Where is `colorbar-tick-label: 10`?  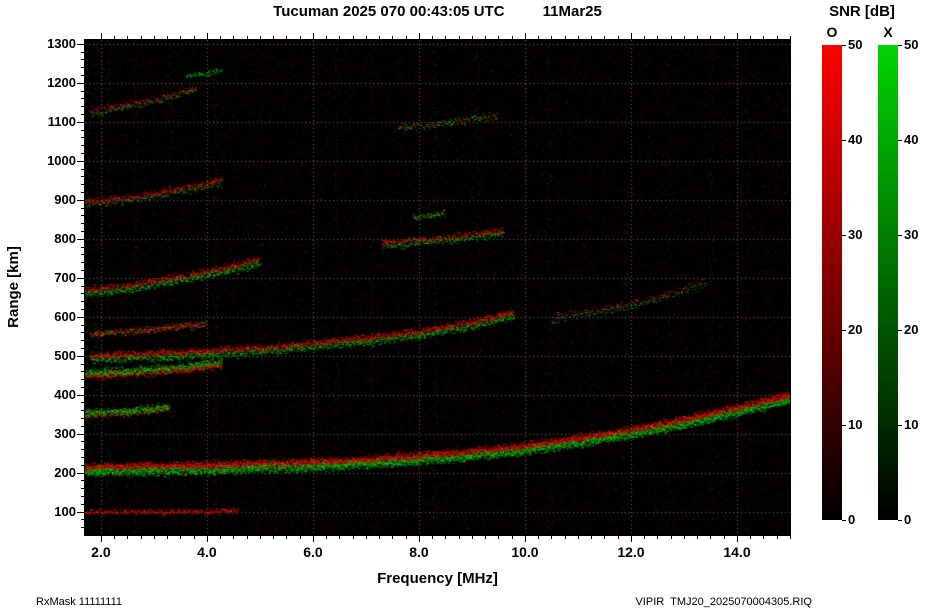
colorbar-tick-label: 10 is located at coordinates (855, 424).